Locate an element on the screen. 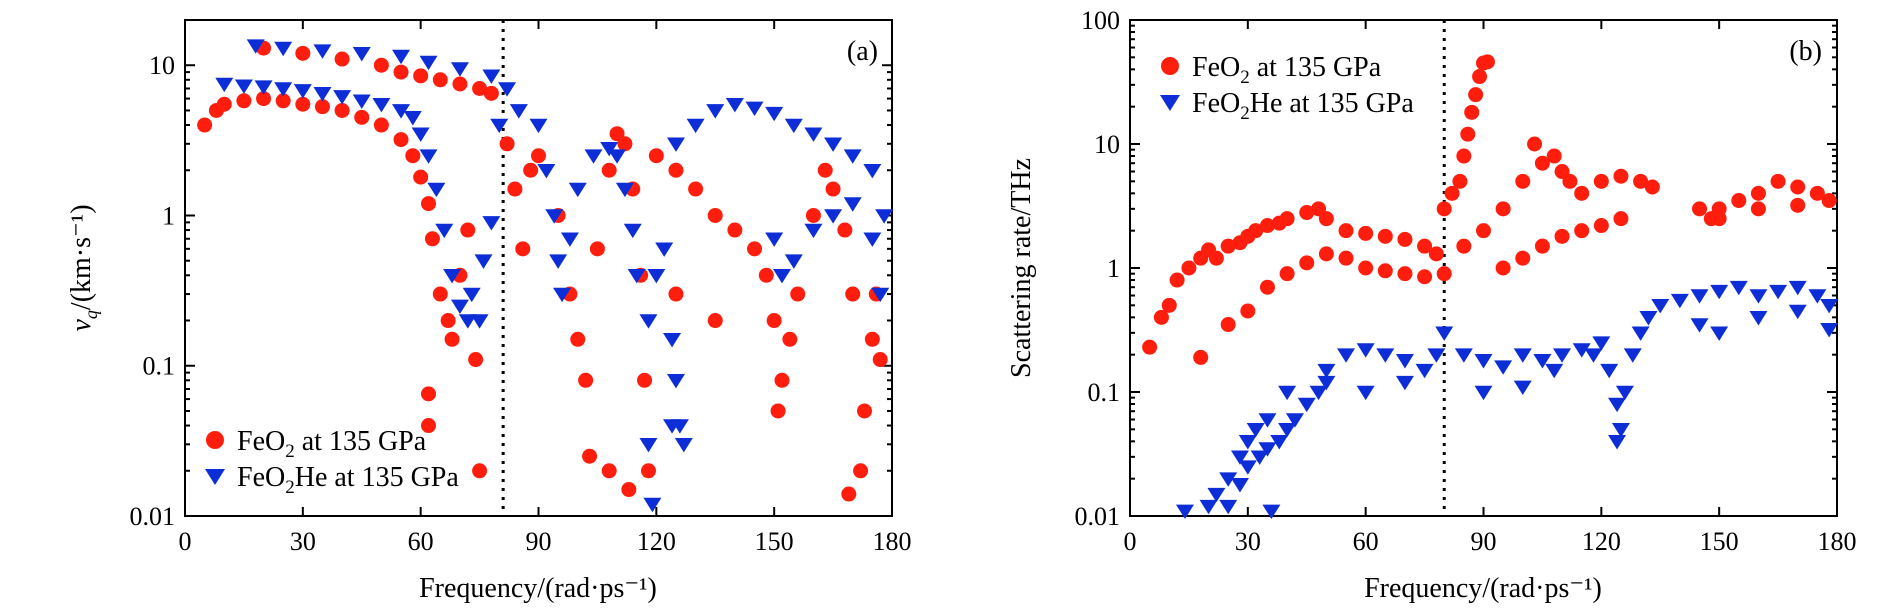  x-tick-label: 180 is located at coordinates (1837, 541).